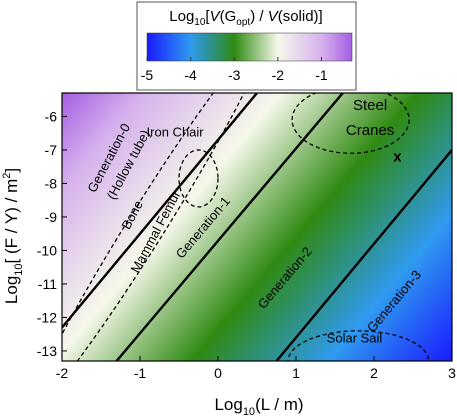  What do you see at coordinates (234, 75) in the screenshot?
I see `colorbar-tick-label: -3` at bounding box center [234, 75].